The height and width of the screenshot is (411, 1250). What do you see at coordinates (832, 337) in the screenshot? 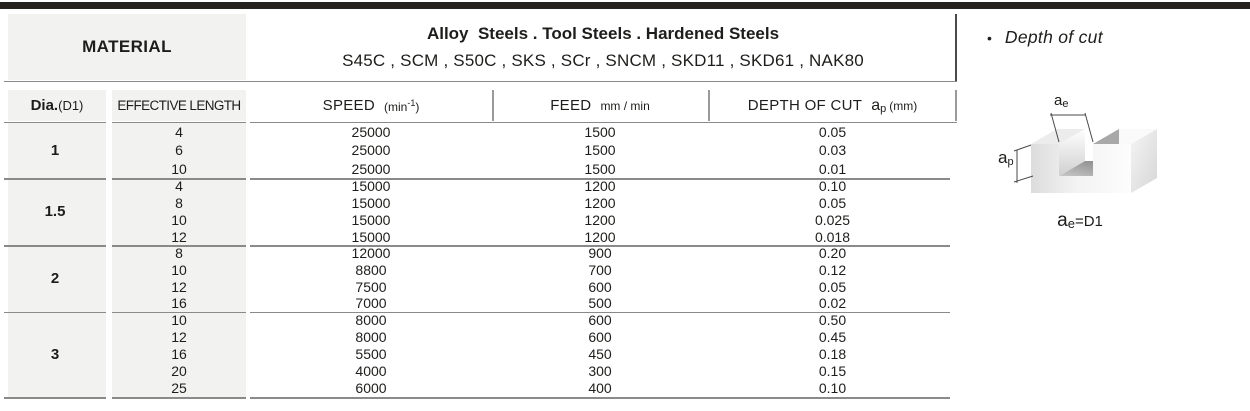
I see `depth-cell: 0.45` at bounding box center [832, 337].